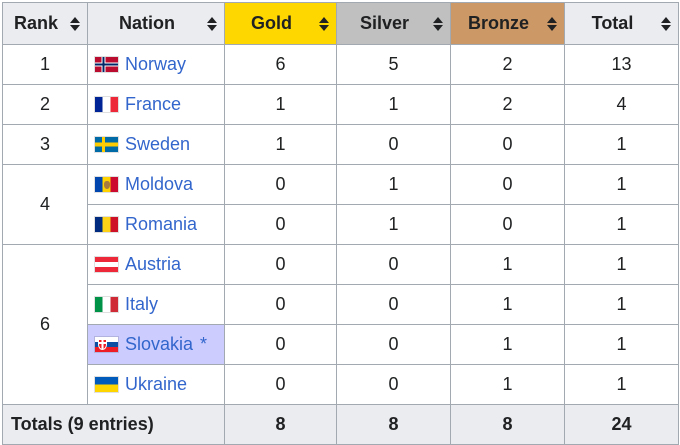 Image resolution: width=680 pixels, height=445 pixels. I want to click on column-header-silver: Silver, so click(393, 23).